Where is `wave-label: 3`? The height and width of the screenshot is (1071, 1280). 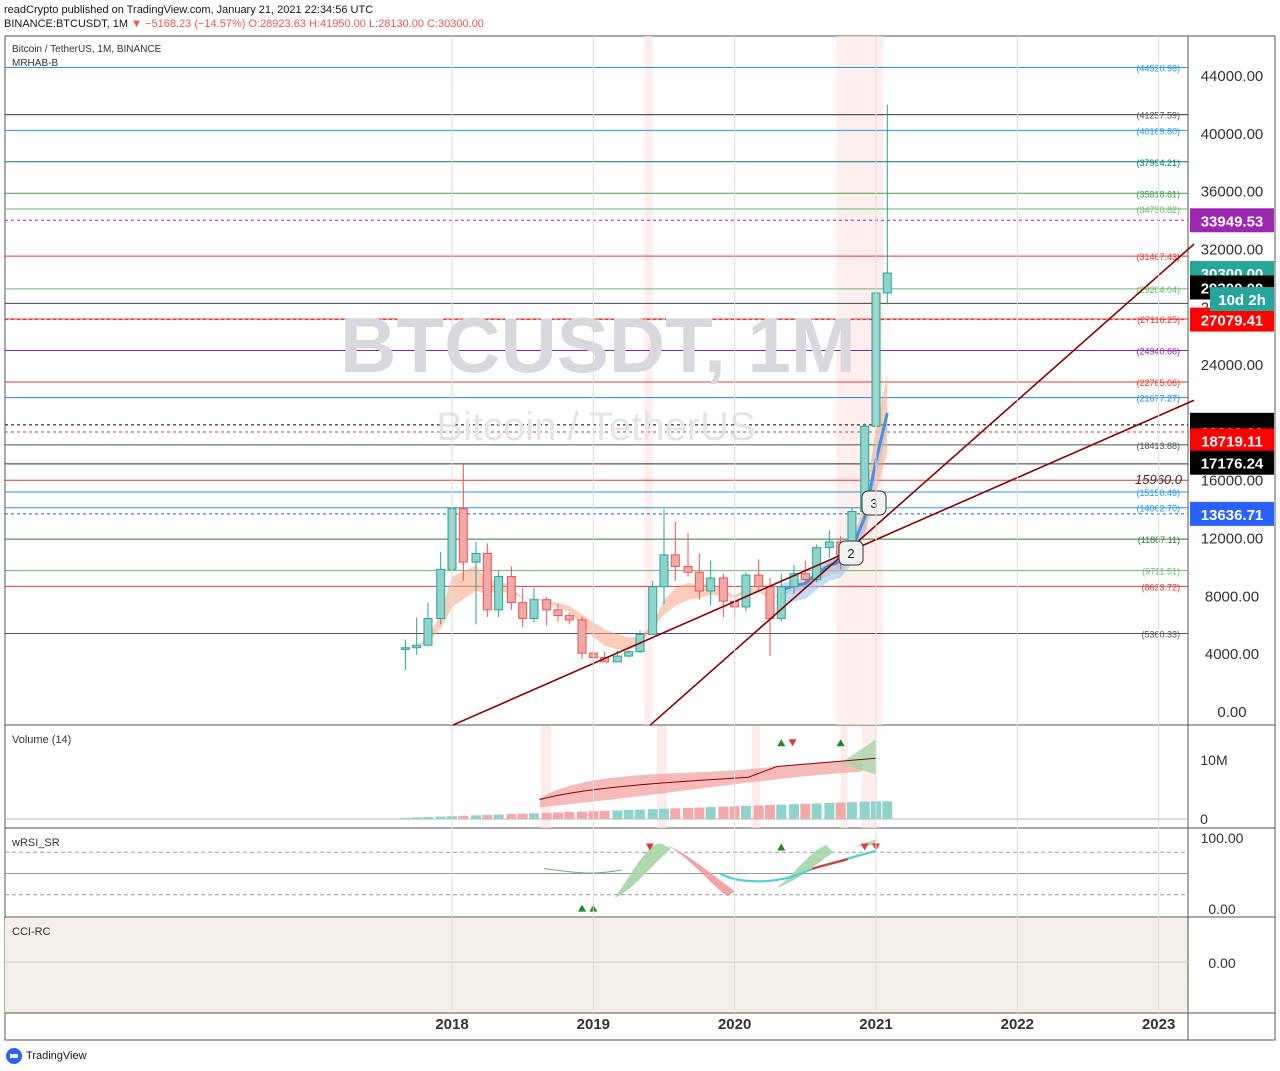
wave-label: 3 is located at coordinates (873, 503).